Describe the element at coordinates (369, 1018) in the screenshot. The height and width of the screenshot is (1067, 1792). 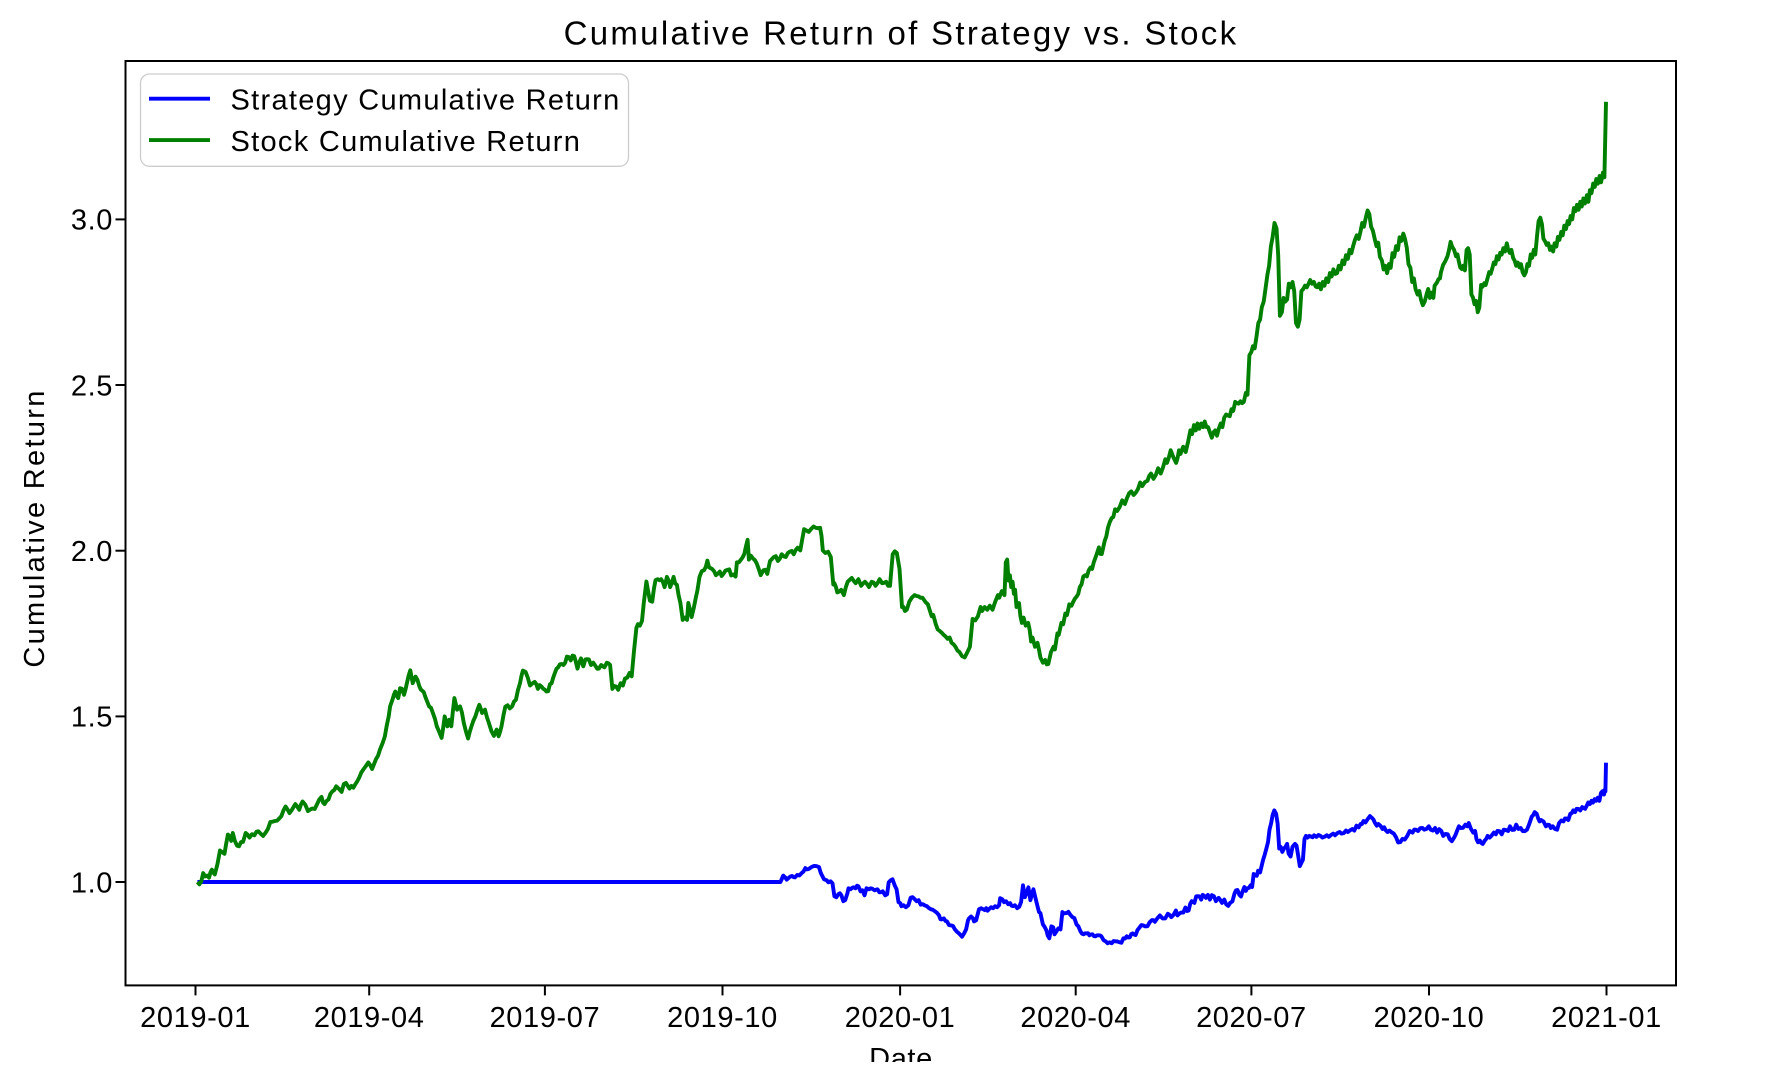
I see `svg-text: 2019-04` at that location.